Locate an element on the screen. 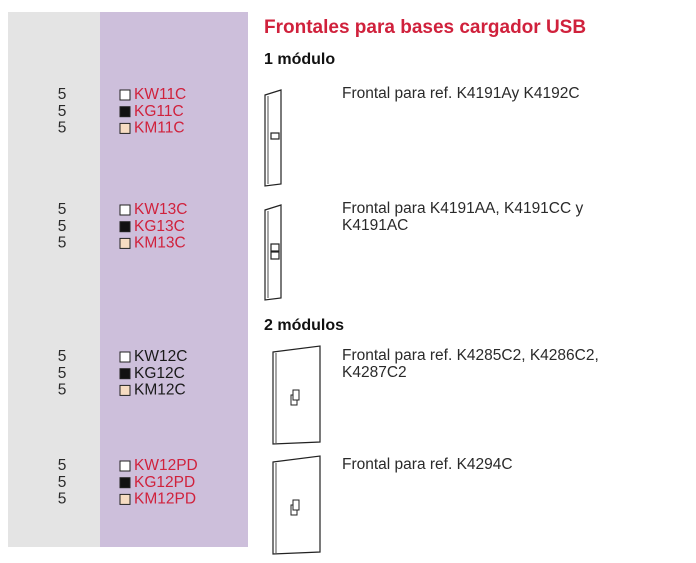  description: Frontal para ref. K4191Ay K4192C is located at coordinates (461, 93).